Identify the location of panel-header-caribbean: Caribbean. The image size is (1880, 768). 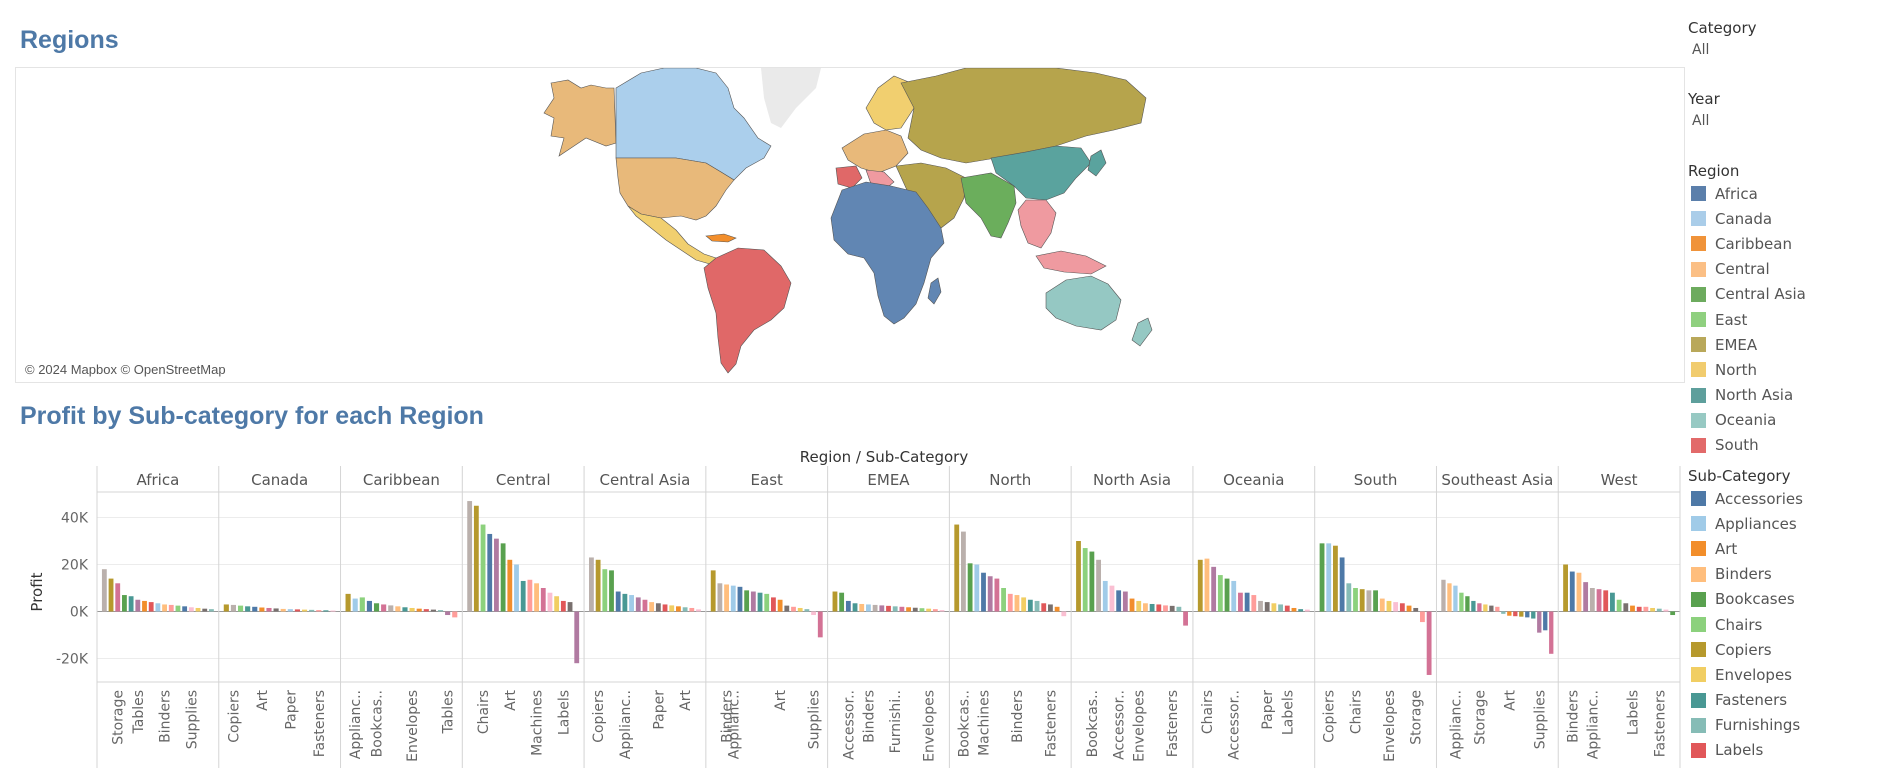
(401, 480).